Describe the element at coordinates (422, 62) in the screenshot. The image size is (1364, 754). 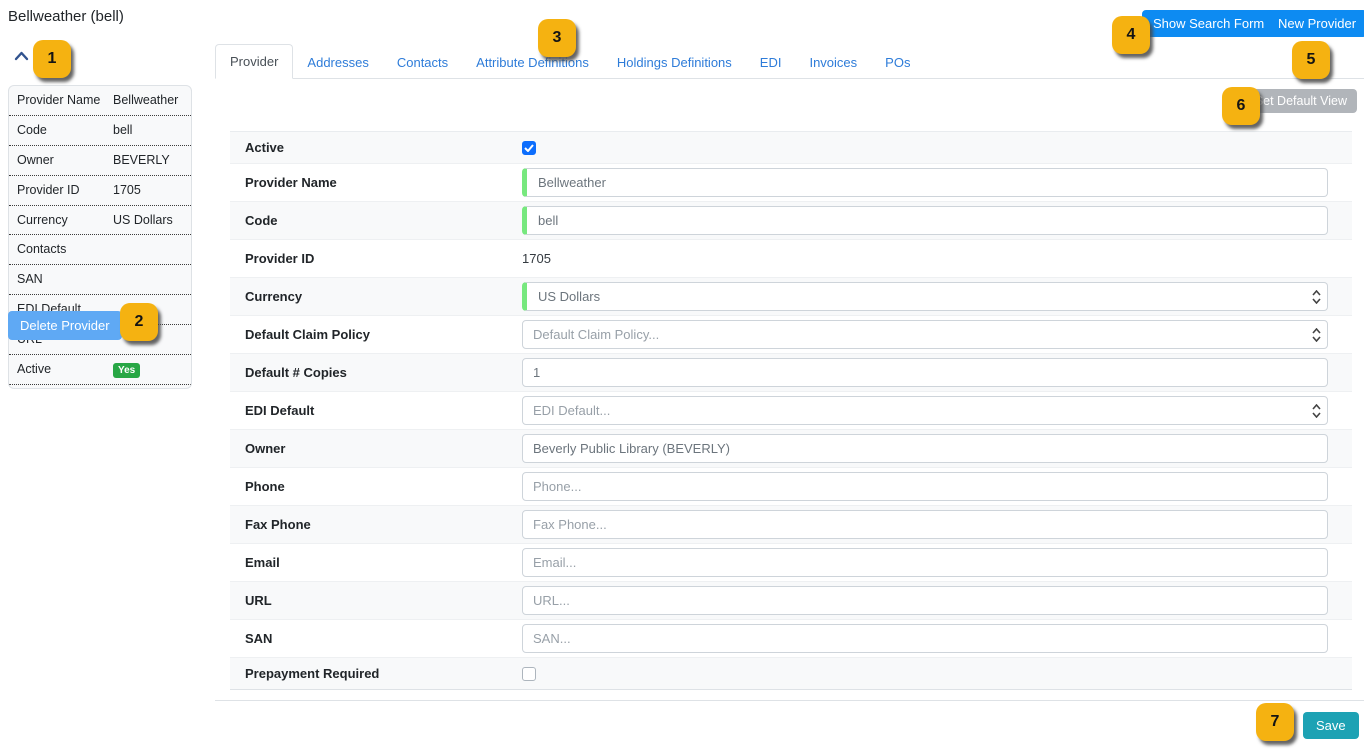
I see `tab-contacts: Contacts` at that location.